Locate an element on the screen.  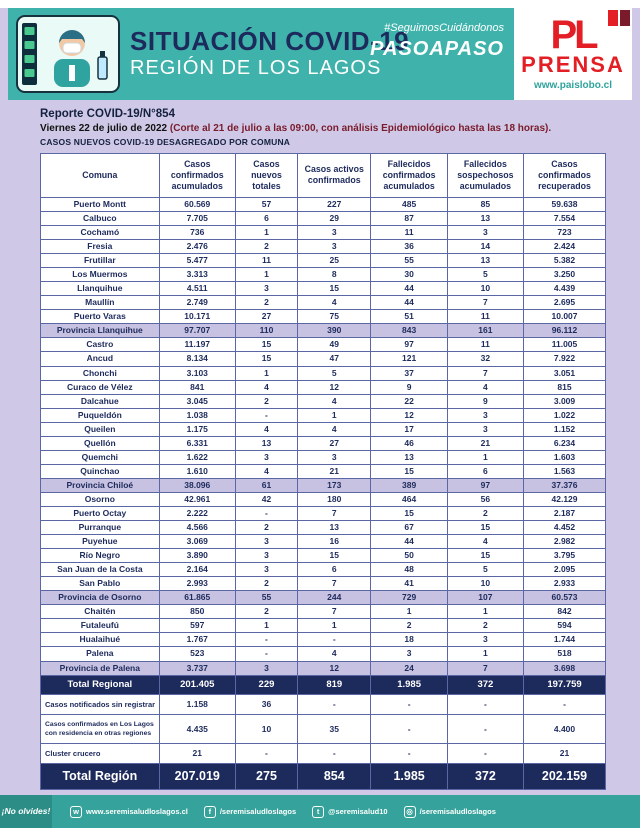
table-cell: 518 is located at coordinates (564, 654).